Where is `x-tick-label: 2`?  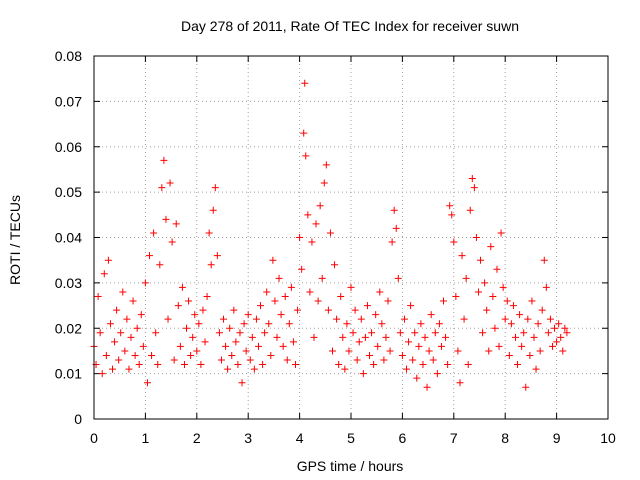
x-tick-label: 2 is located at coordinates (197, 438).